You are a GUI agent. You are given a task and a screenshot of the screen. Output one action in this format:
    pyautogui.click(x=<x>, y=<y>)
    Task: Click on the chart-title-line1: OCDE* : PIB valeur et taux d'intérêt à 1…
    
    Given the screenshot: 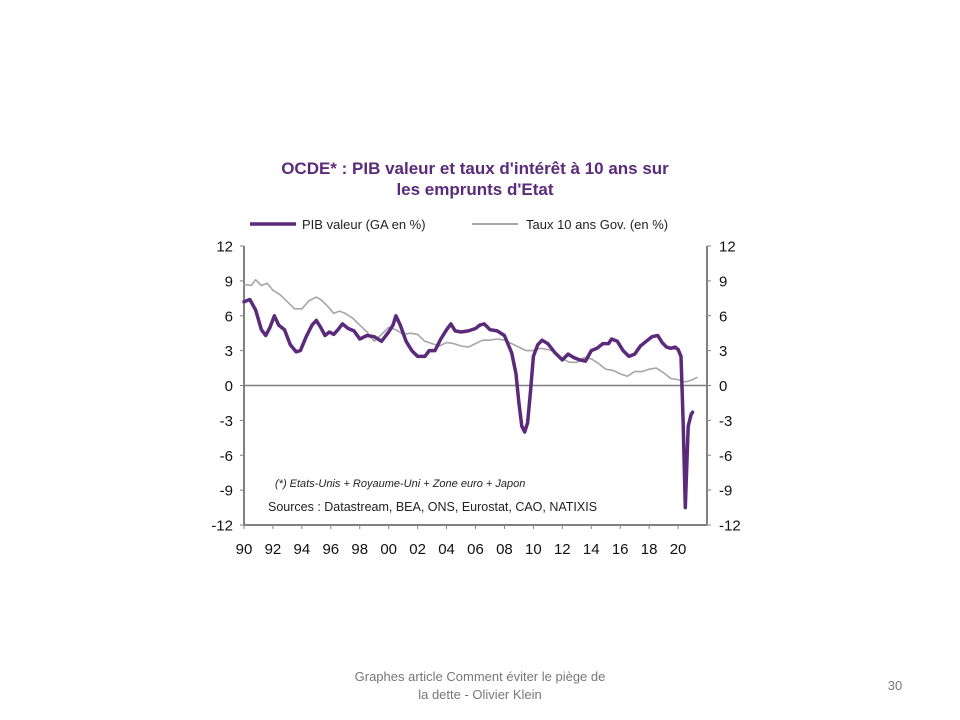 What is the action you would take?
    pyautogui.click(x=475, y=168)
    